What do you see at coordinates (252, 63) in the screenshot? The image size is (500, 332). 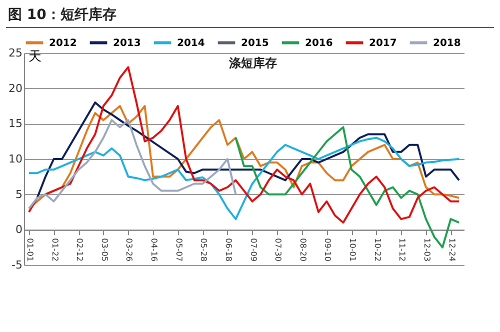 I see `chart-subtitle: 涤短库存` at bounding box center [252, 63].